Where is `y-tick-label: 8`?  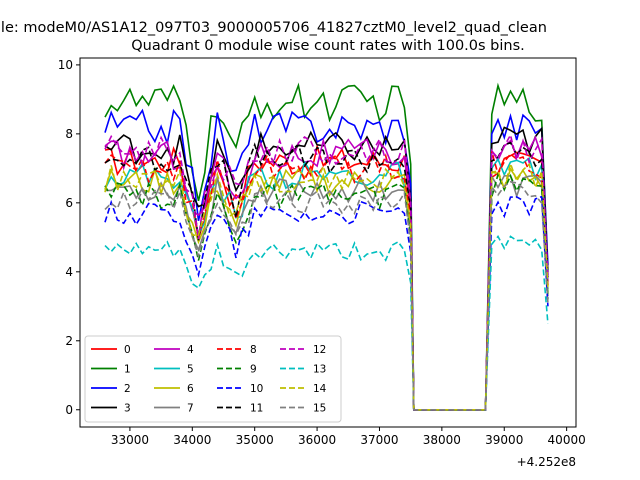
y-tick-label: 8 is located at coordinates (69, 134).